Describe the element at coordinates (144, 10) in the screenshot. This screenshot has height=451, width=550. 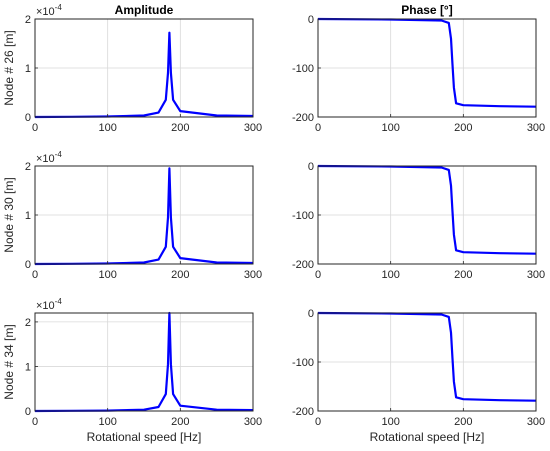
I see `ax1-title: Amplitude` at that location.